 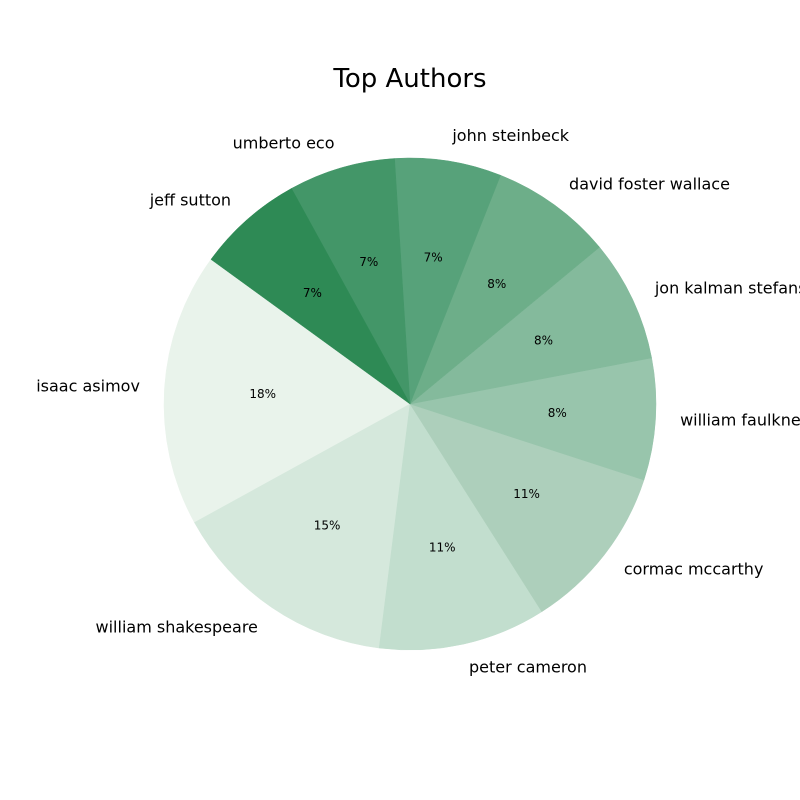 I want to click on category-label: isaac asimov, so click(x=88, y=386).